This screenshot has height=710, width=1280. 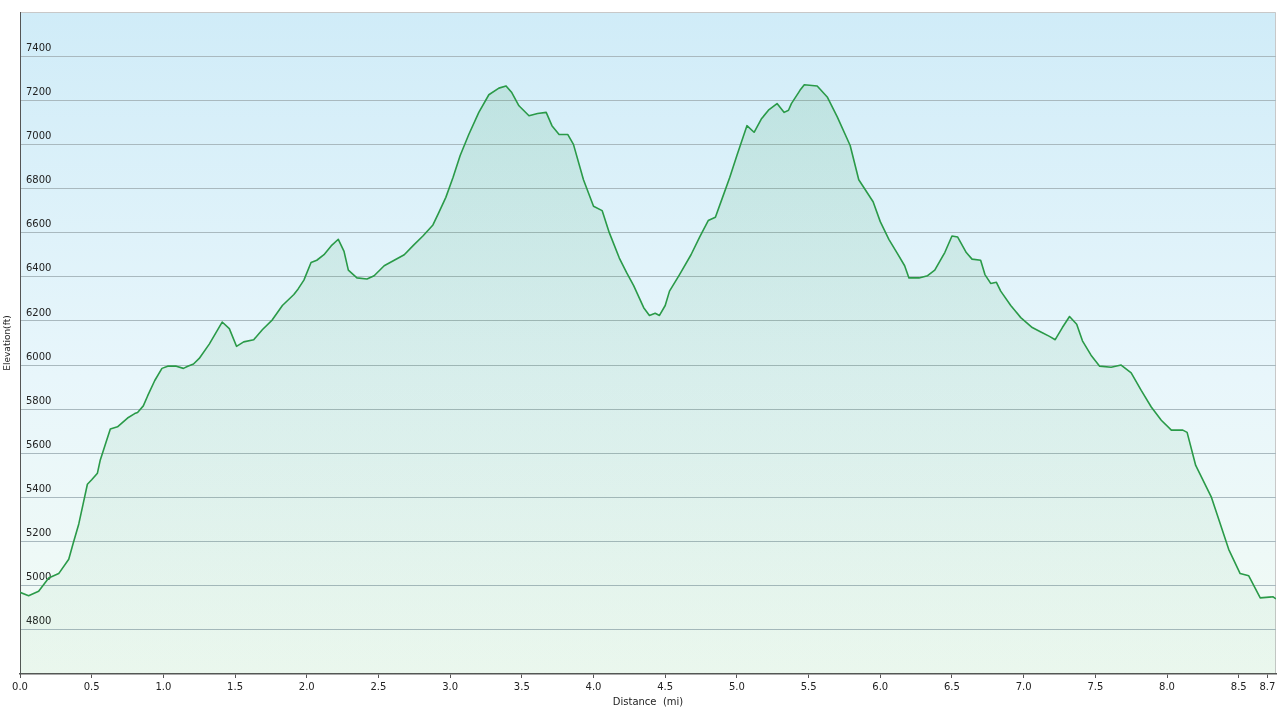 What do you see at coordinates (1095, 686) in the screenshot?
I see `x-tick-label: 7.5` at bounding box center [1095, 686].